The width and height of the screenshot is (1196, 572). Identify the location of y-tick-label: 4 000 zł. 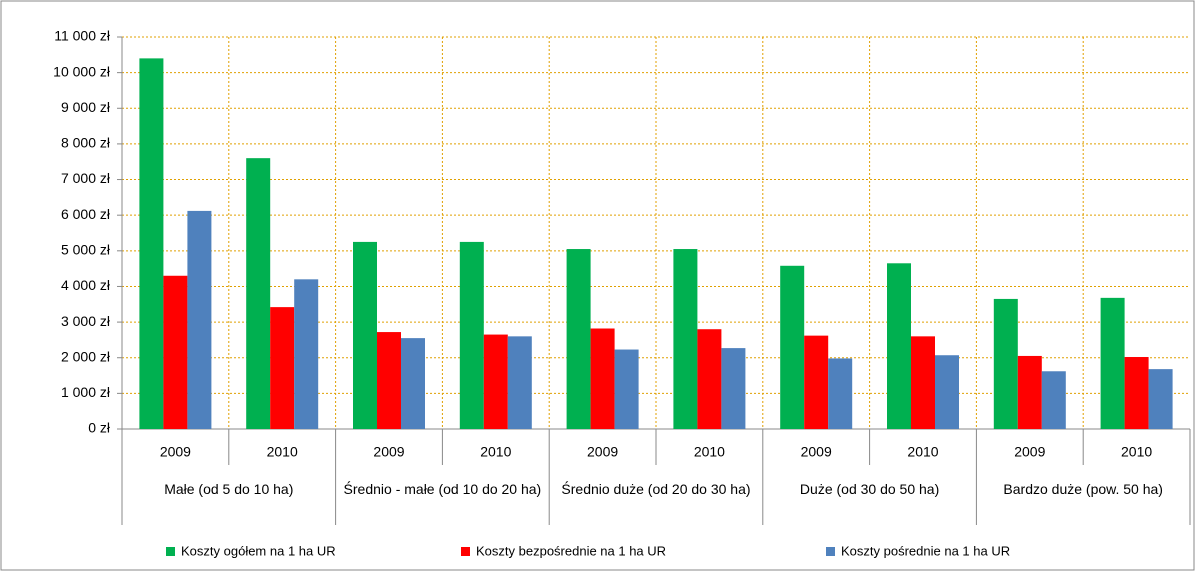
(86, 285).